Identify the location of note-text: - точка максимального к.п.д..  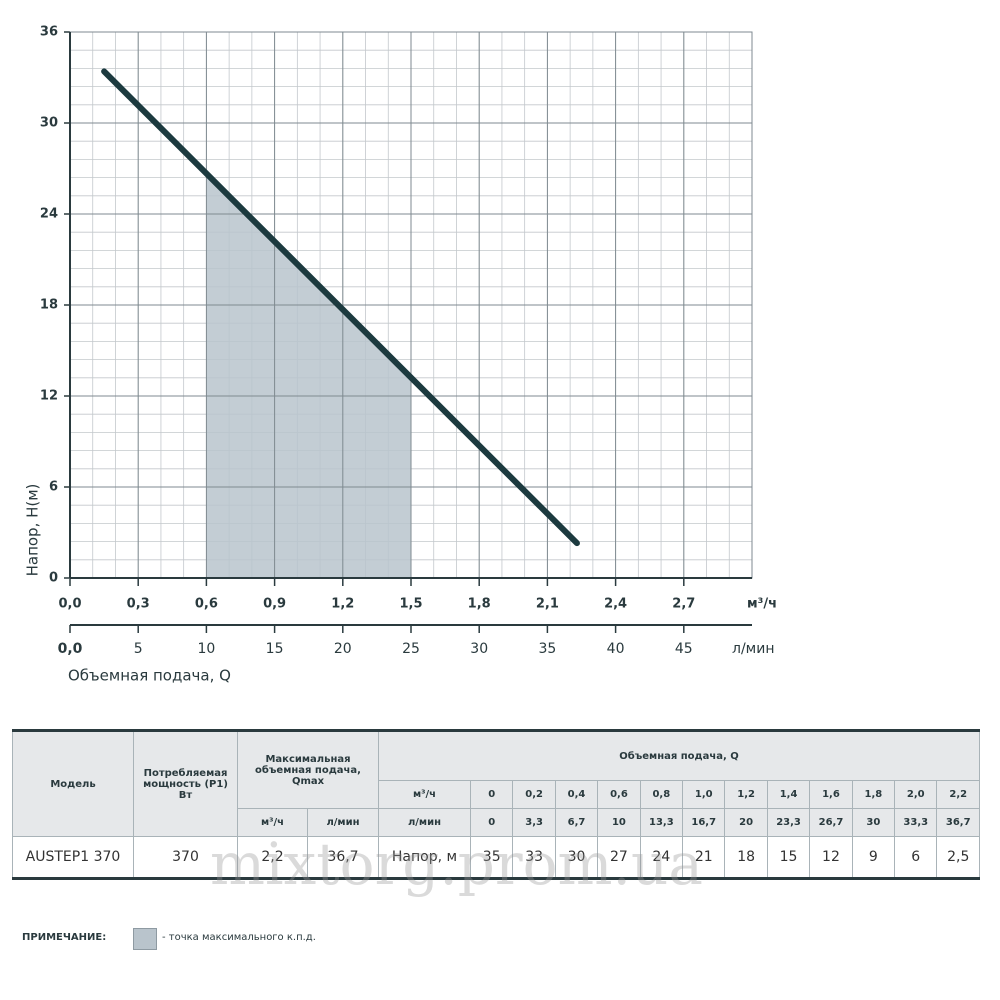
(239, 937).